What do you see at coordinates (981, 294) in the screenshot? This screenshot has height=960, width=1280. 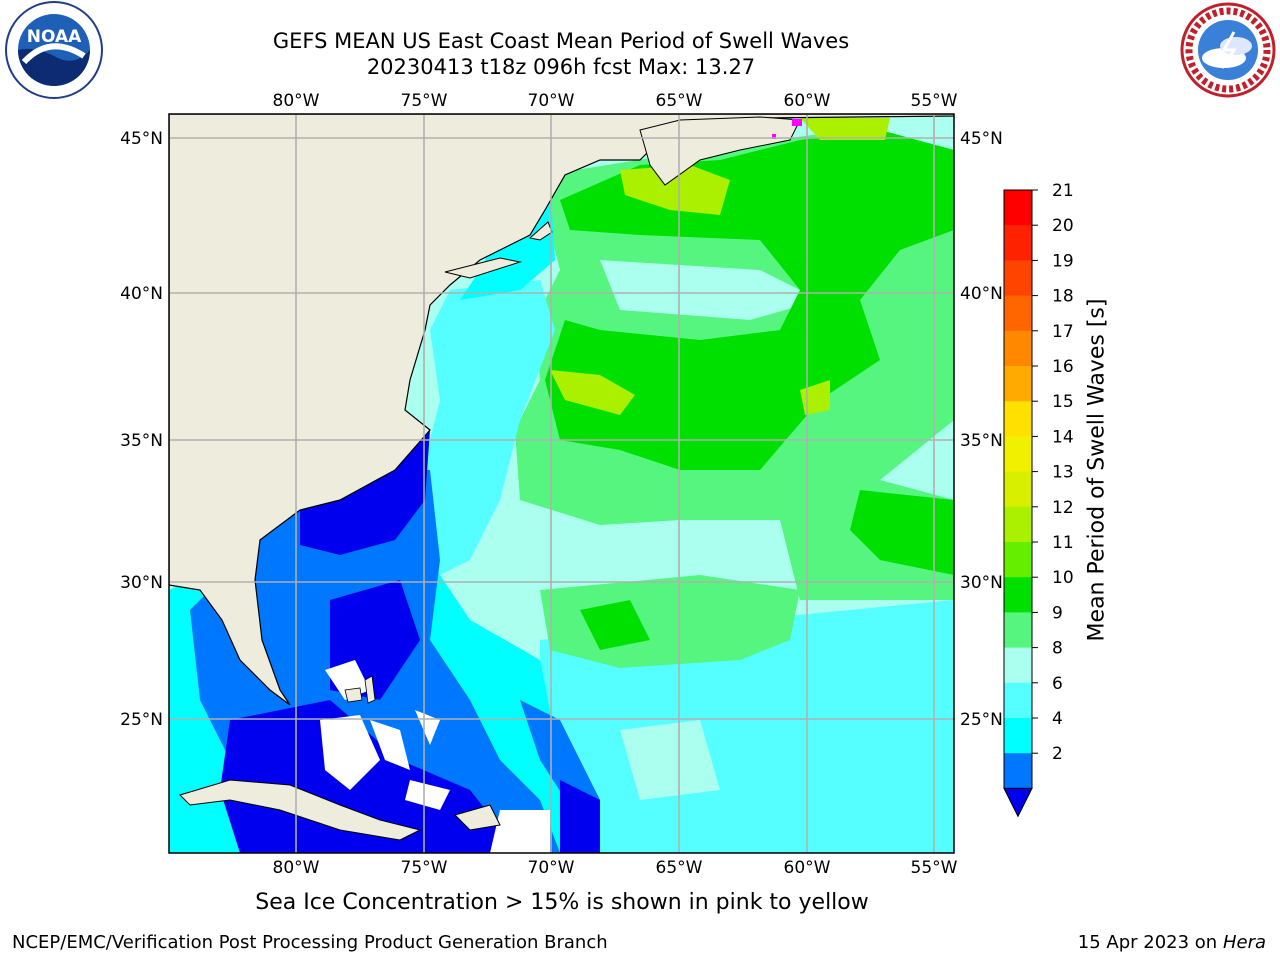 I see `lat-label-right: 40°N` at bounding box center [981, 294].